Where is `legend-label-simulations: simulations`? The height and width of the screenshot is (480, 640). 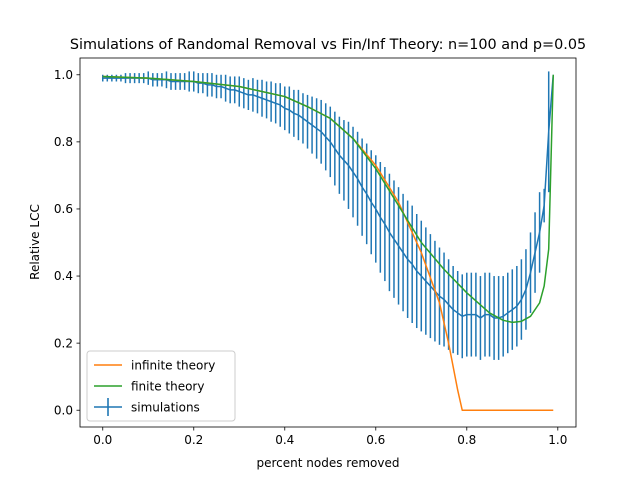
legend-label-simulations: simulations is located at coordinates (165, 408).